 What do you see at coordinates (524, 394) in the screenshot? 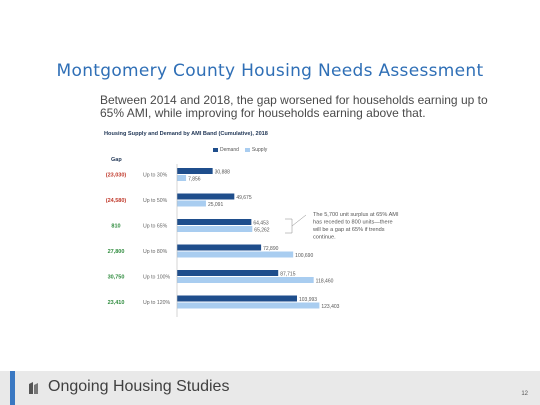
I see `page-number: 12` at bounding box center [524, 394].